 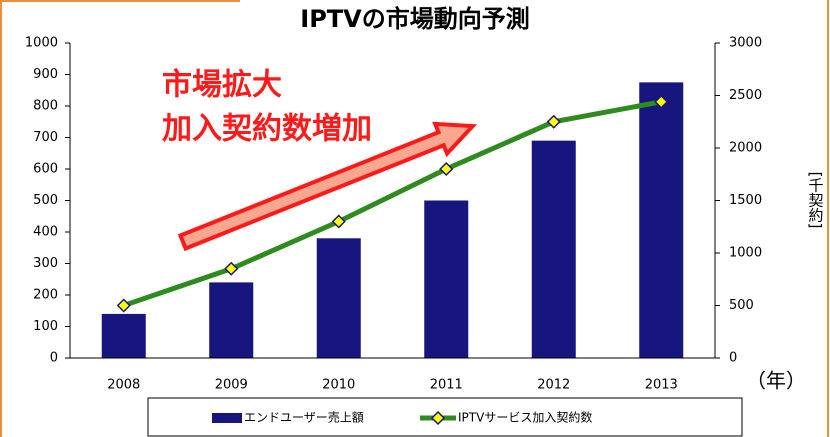 I want to click on y2-tick-label: 2500, so click(x=745, y=95).